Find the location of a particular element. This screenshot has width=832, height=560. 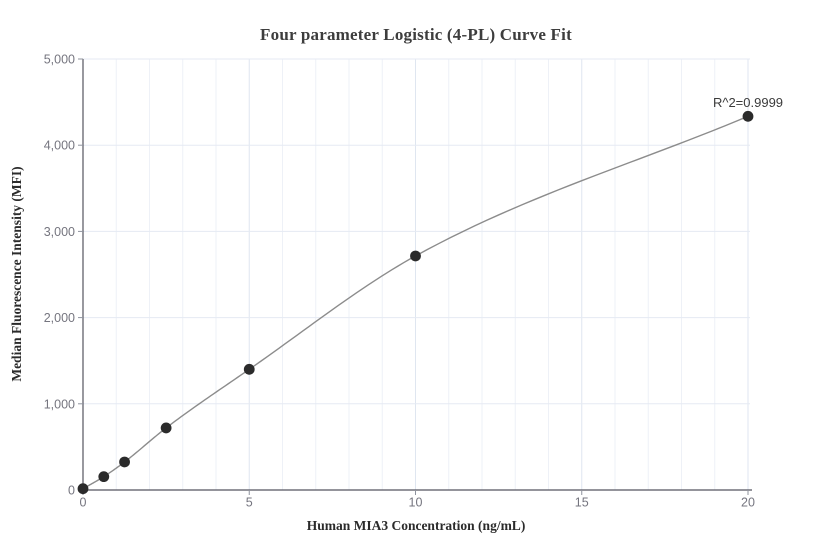

x-tick-label: 5 is located at coordinates (249, 503).